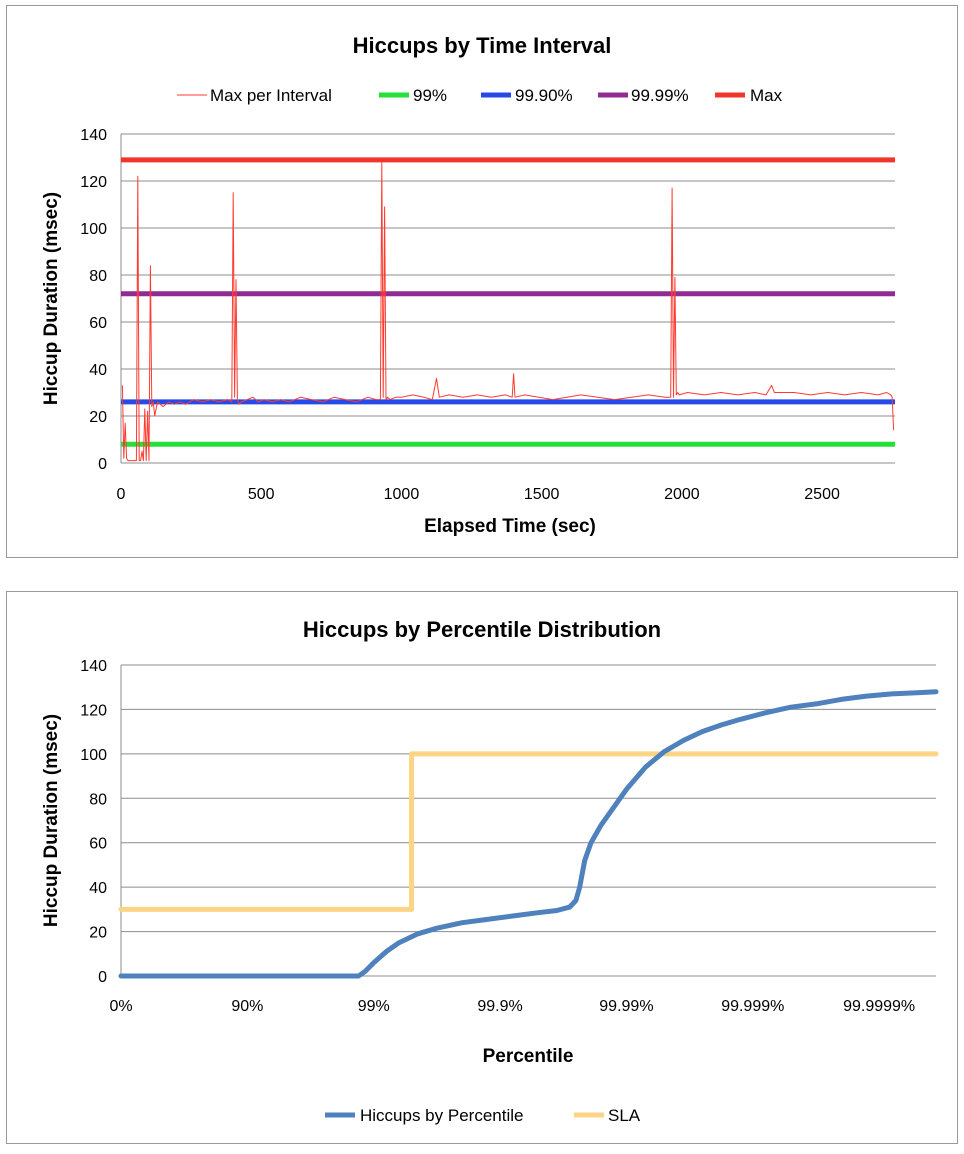  What do you see at coordinates (121, 494) in the screenshot?
I see `x-tick-label: 0` at bounding box center [121, 494].